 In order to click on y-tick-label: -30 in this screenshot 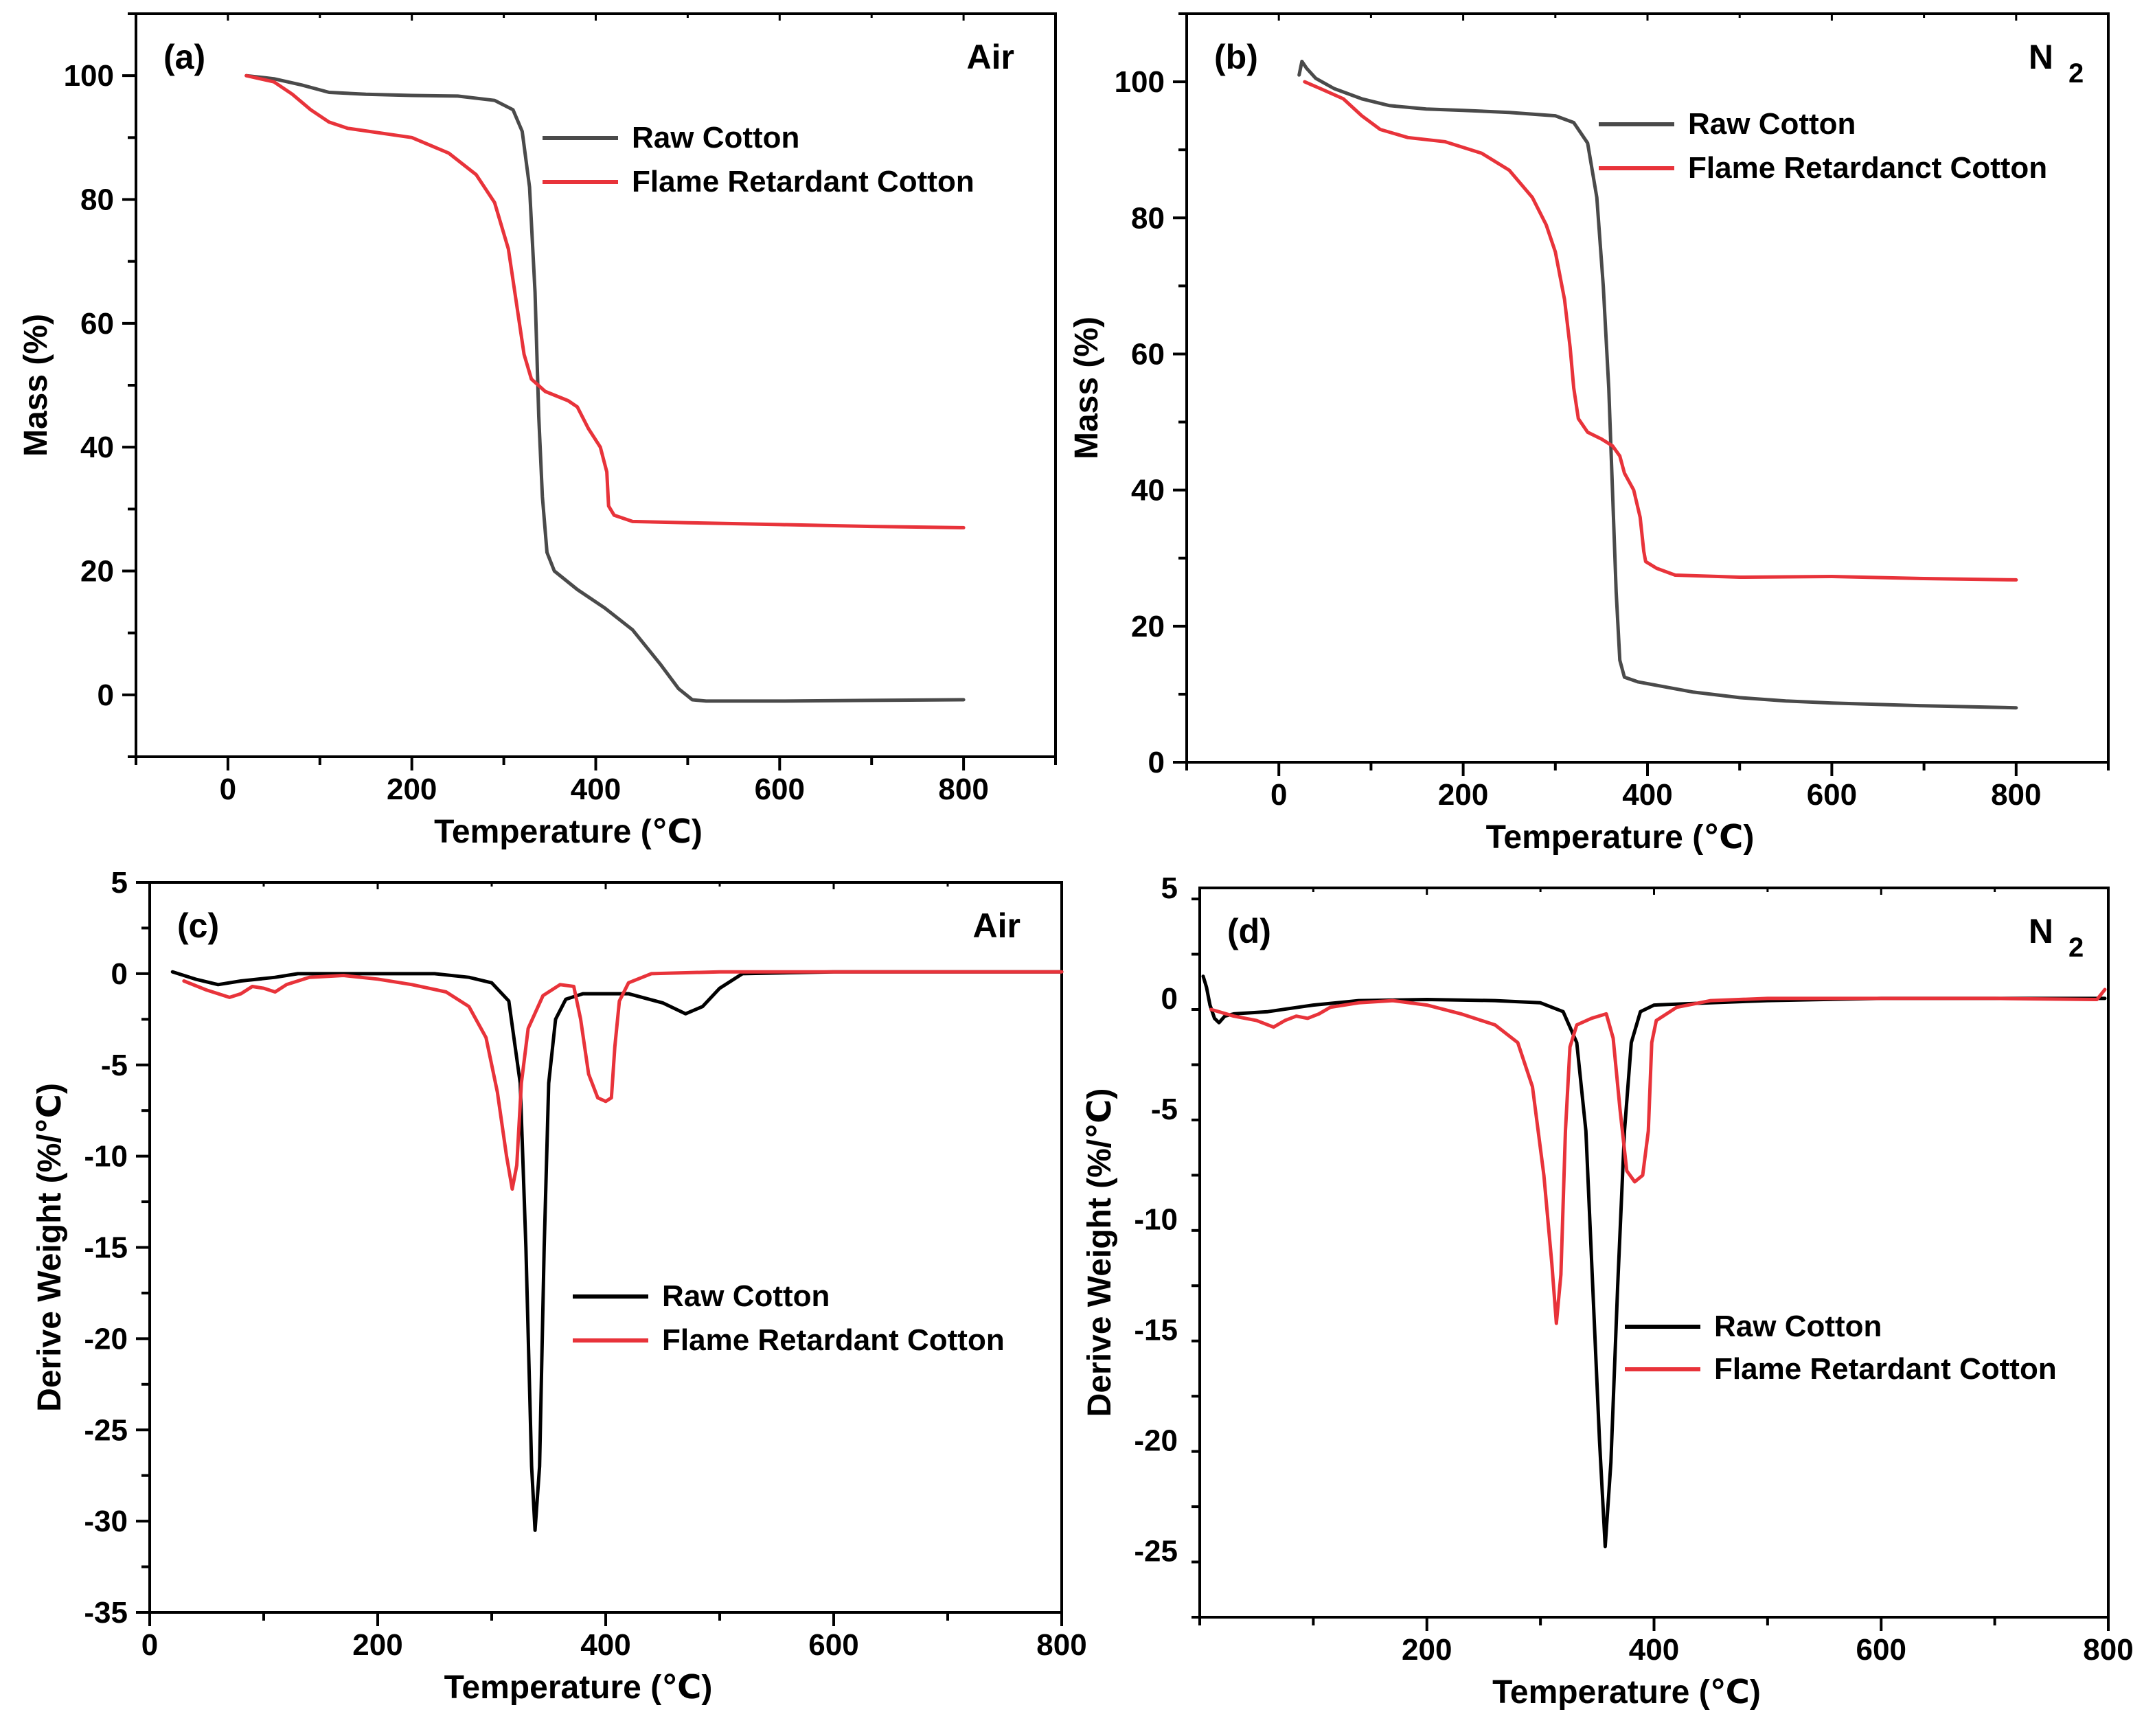, I will do `click(106, 1521)`.